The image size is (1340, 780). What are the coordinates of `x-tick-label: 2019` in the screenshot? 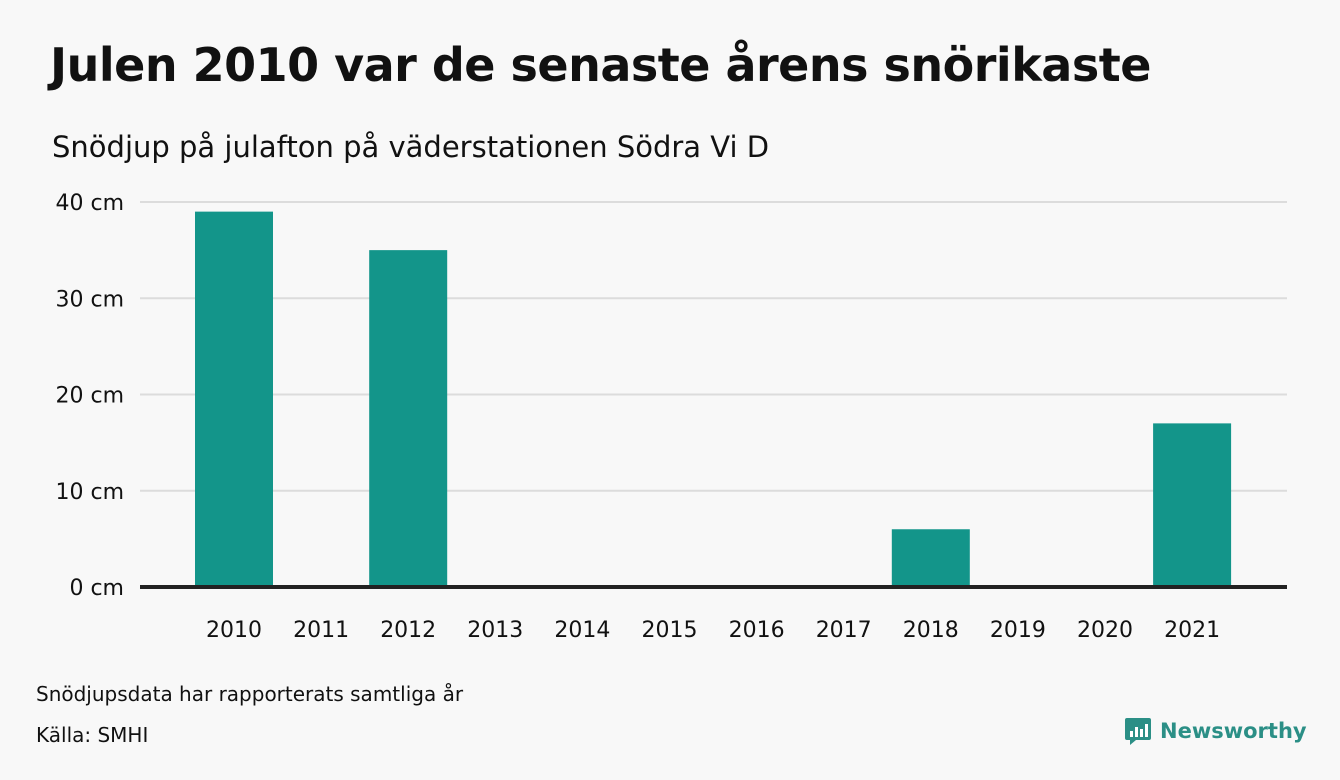 It's located at (1018, 630).